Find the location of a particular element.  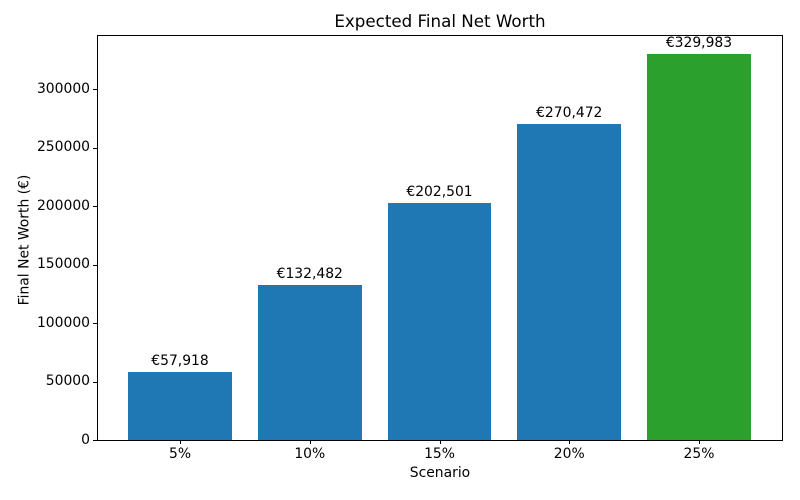

bar-20% is located at coordinates (569, 281).